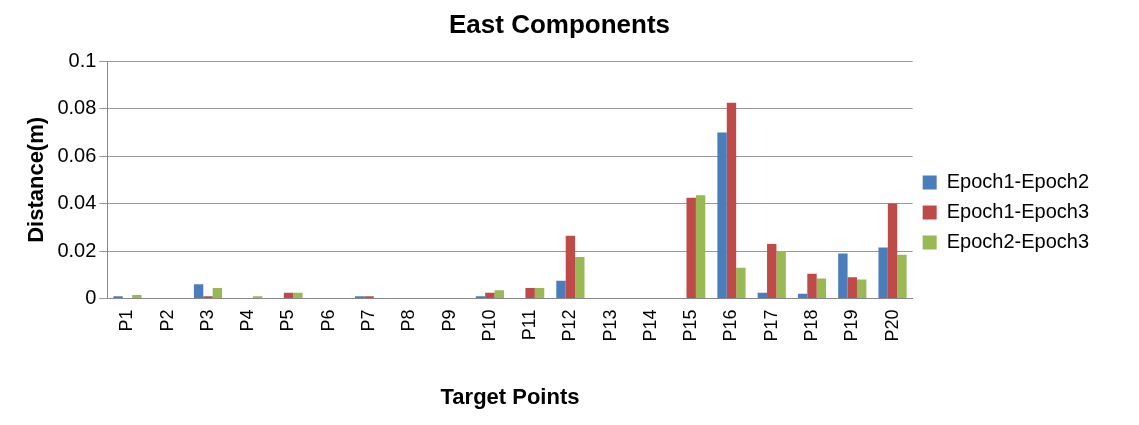  I want to click on x-tick-label: P15, so click(690, 325).